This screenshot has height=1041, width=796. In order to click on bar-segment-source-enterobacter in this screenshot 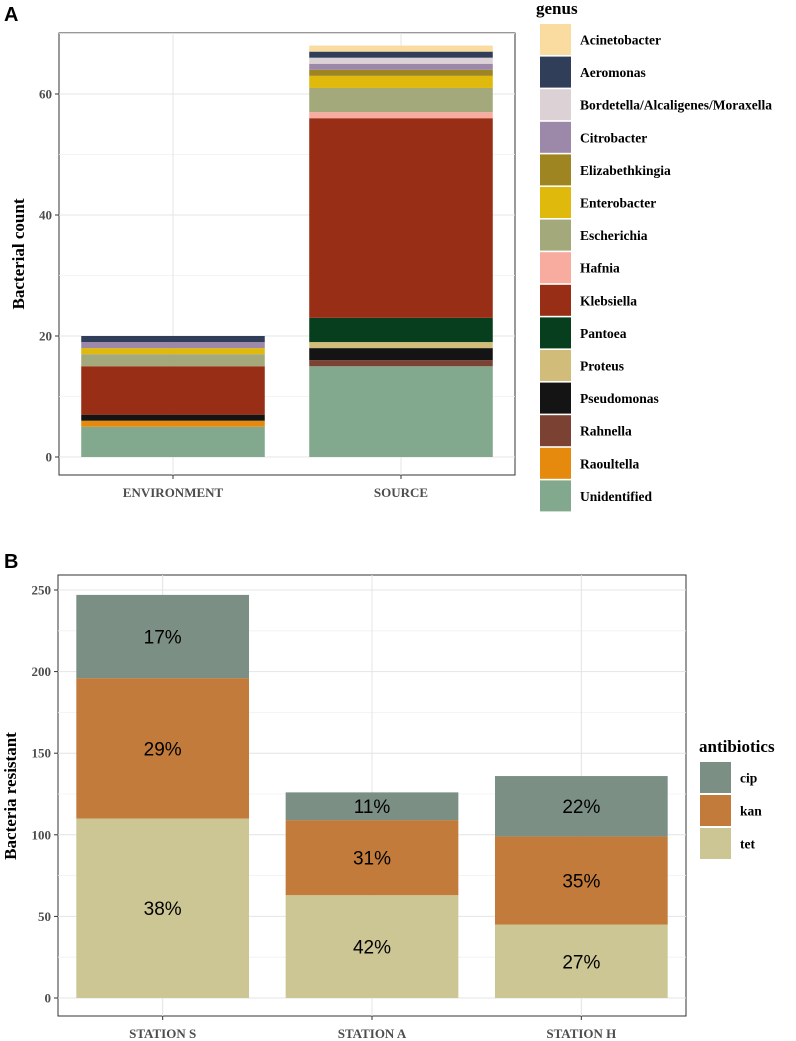, I will do `click(401, 81)`.